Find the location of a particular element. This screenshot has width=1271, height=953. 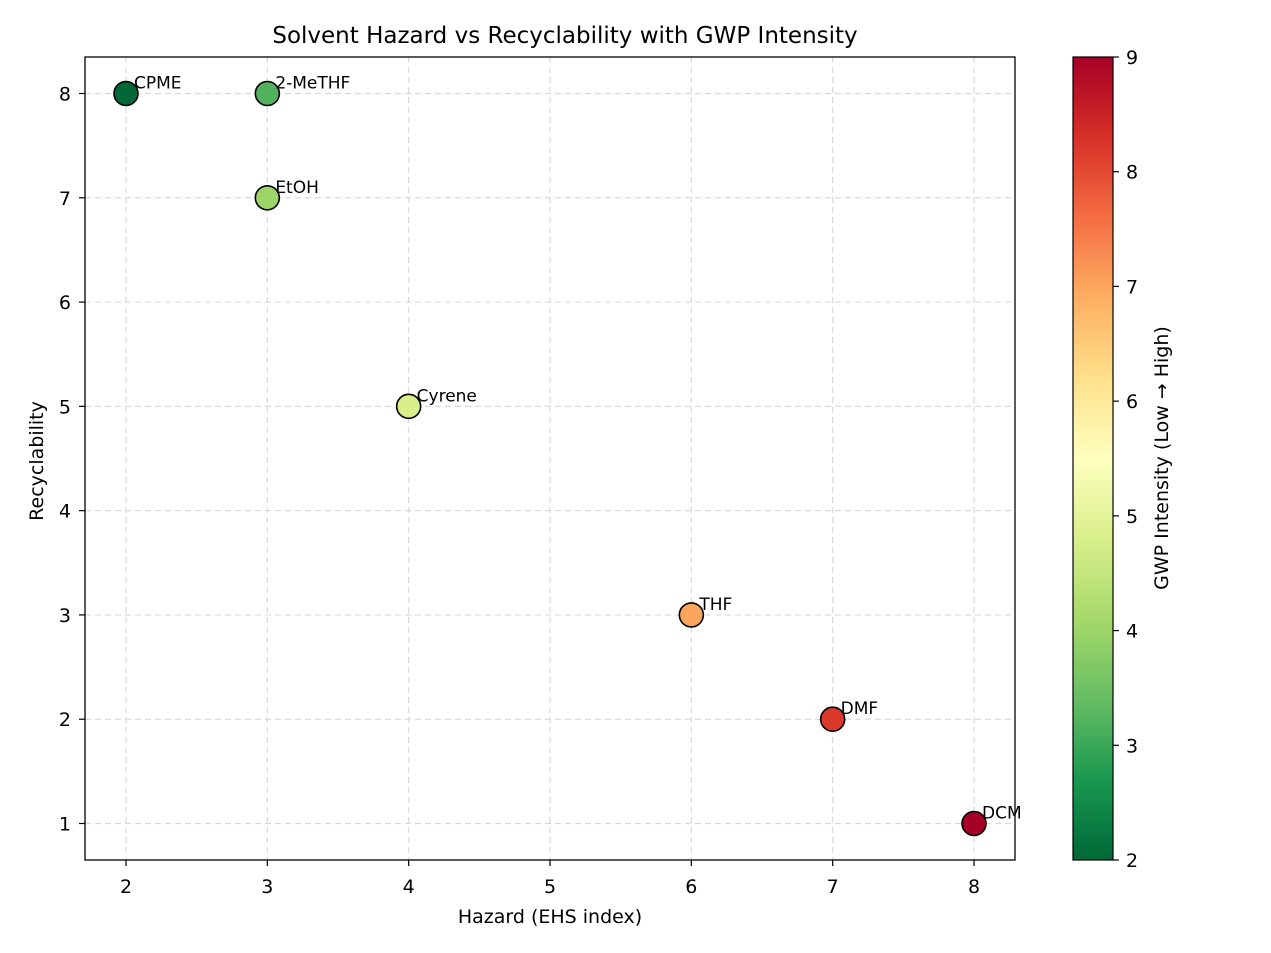

y-axis-label: Recyclability is located at coordinates (37, 461).